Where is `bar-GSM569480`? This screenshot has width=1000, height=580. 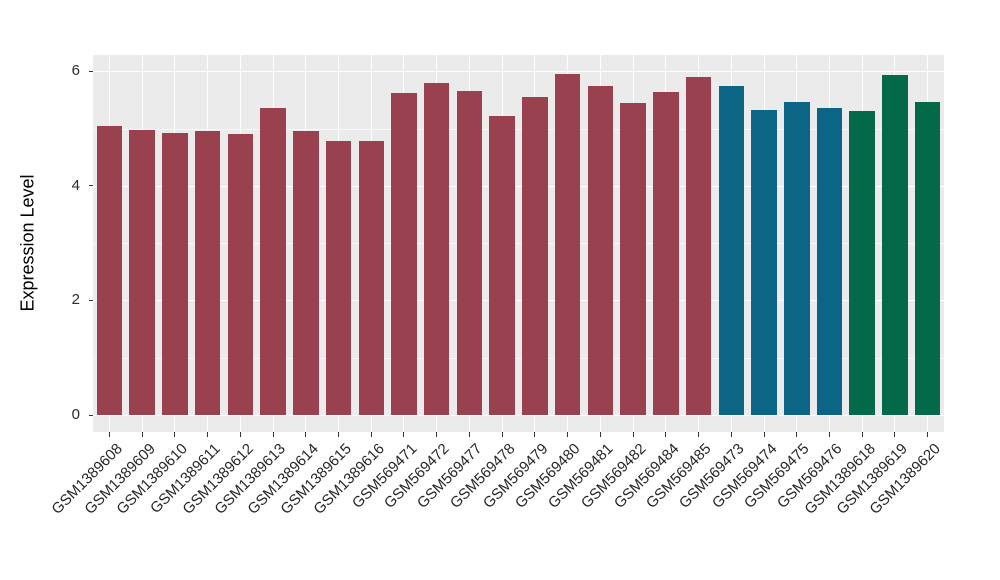
bar-GSM569480 is located at coordinates (567, 244).